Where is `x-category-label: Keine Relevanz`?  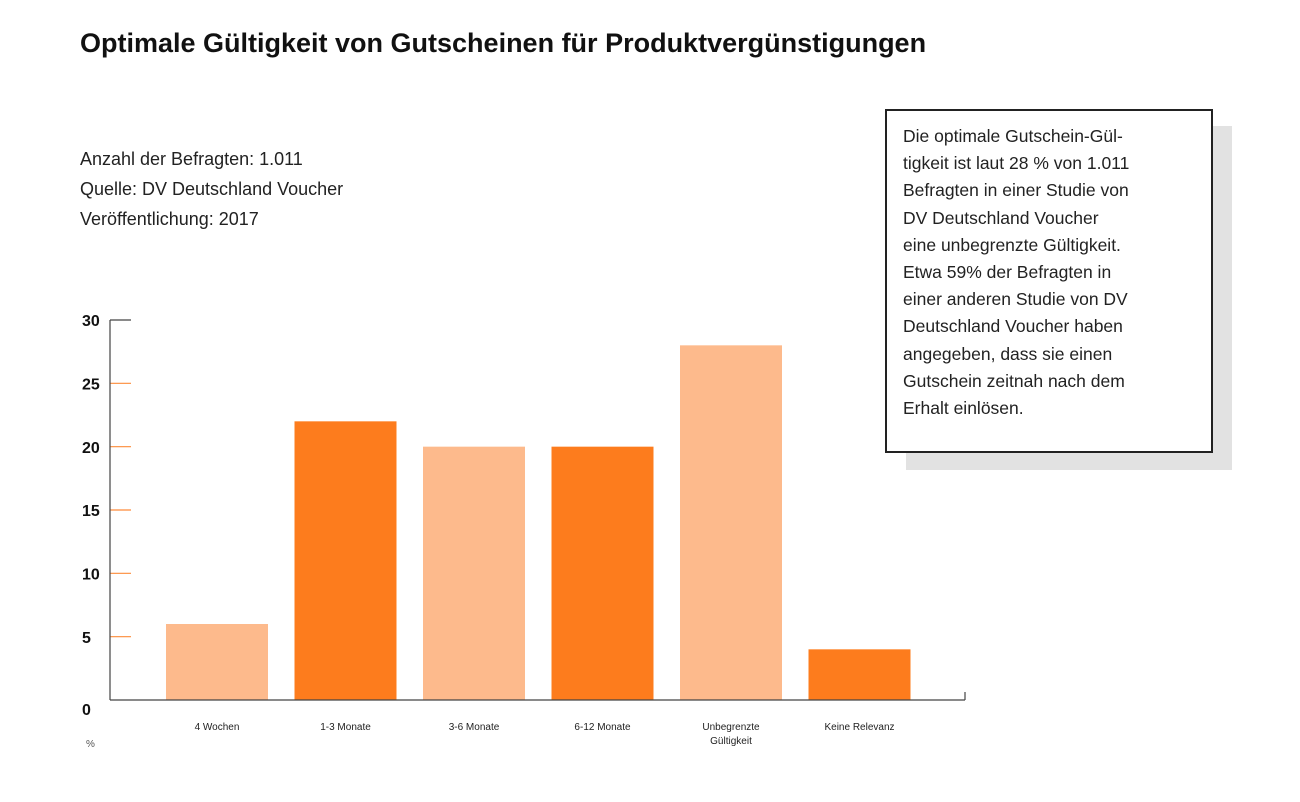 x-category-label: Keine Relevanz is located at coordinates (859, 727).